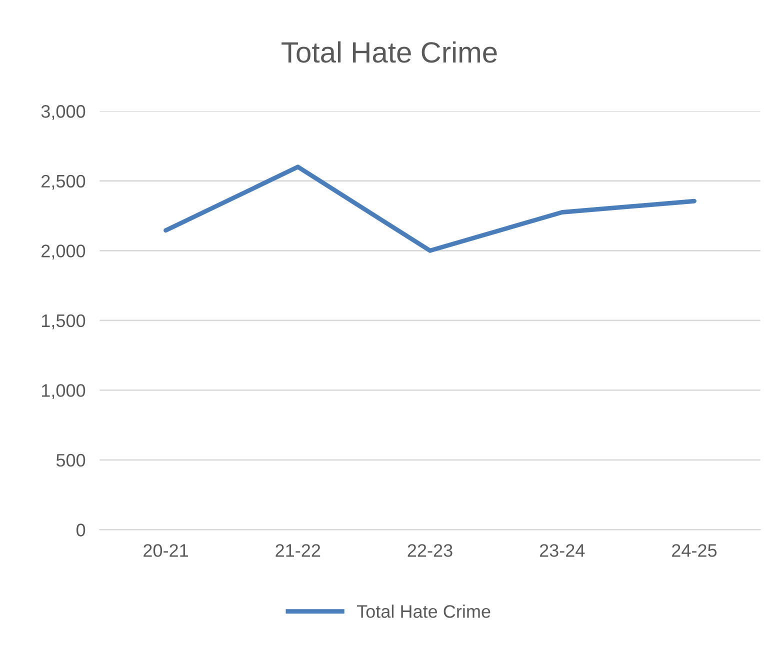  Describe the element at coordinates (64, 252) in the screenshot. I see `y-tick-label: 2,000` at that location.